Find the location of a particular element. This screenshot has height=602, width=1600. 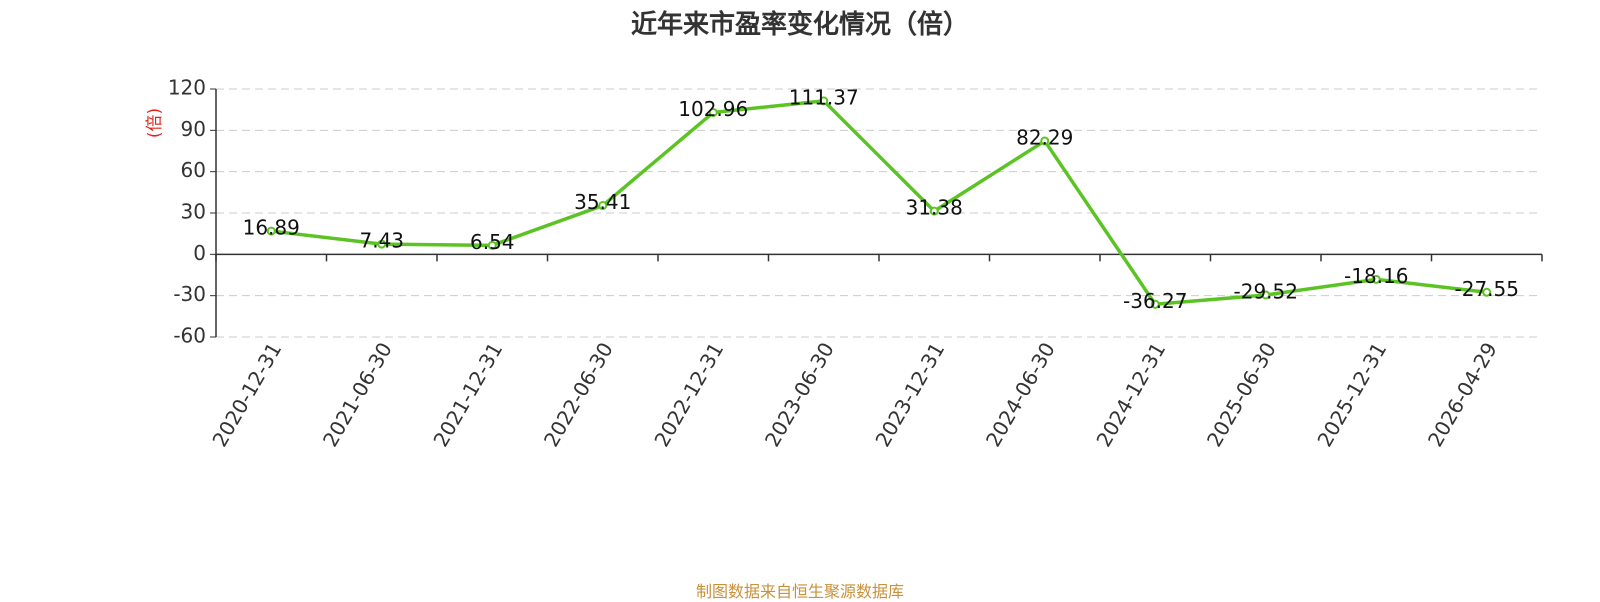

x-tick-label: 2021-06-30 is located at coordinates (357, 394).